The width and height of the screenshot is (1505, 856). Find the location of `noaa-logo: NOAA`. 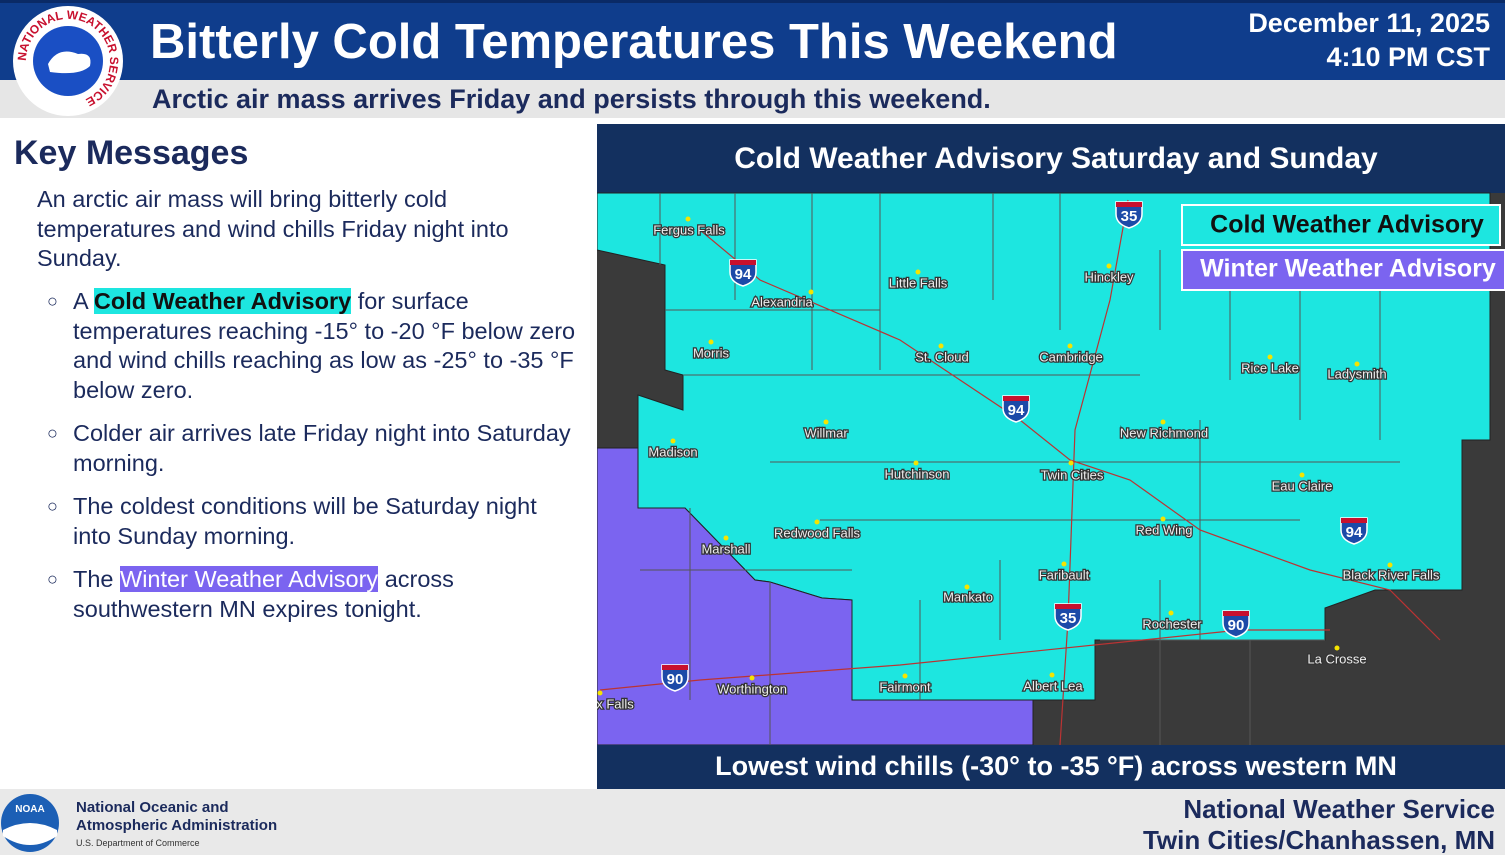

noaa-logo: NOAA is located at coordinates (30, 823).